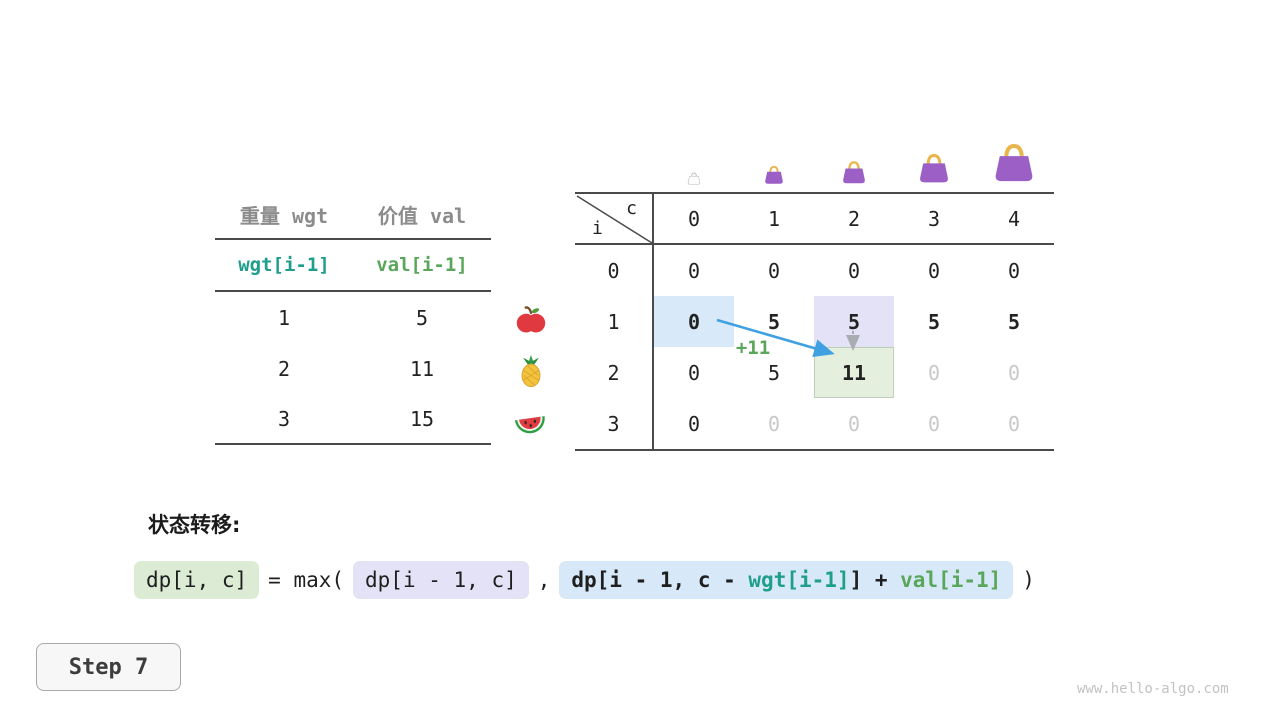 This screenshot has height=720, width=1280. I want to click on dp-cell-1-2: 5, so click(854, 321).